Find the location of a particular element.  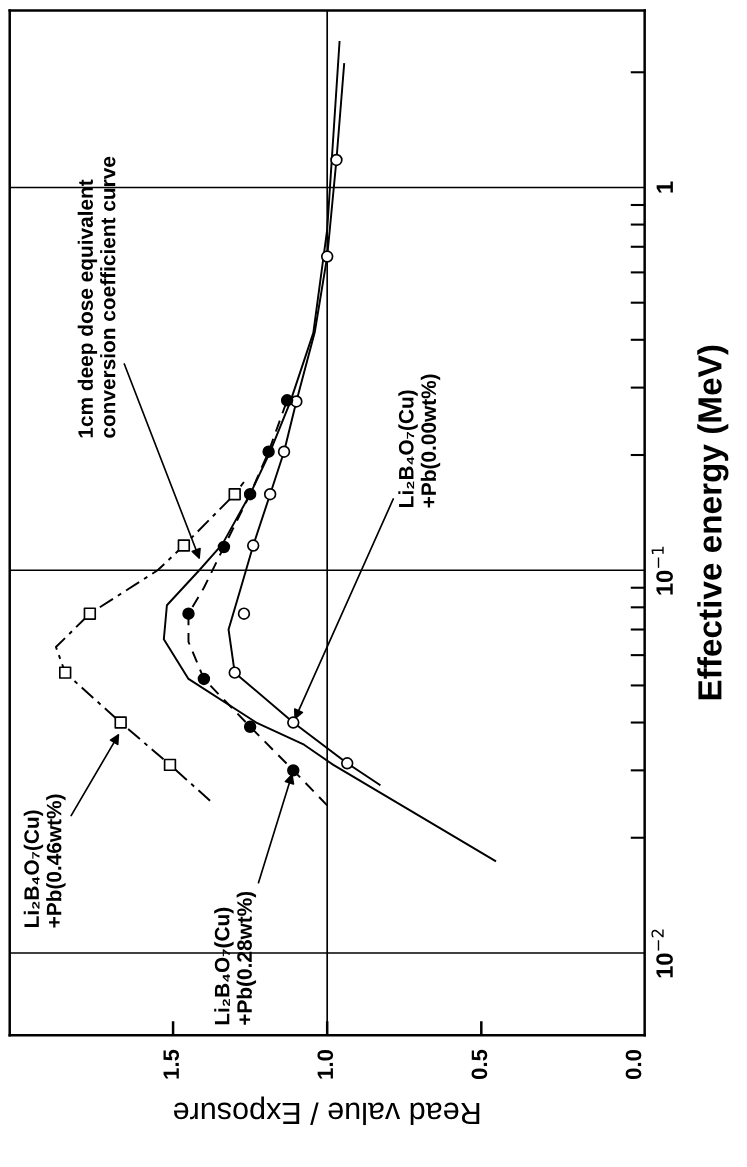

y-tick-label: 10$^{−1}$ is located at coordinates (662, 570).